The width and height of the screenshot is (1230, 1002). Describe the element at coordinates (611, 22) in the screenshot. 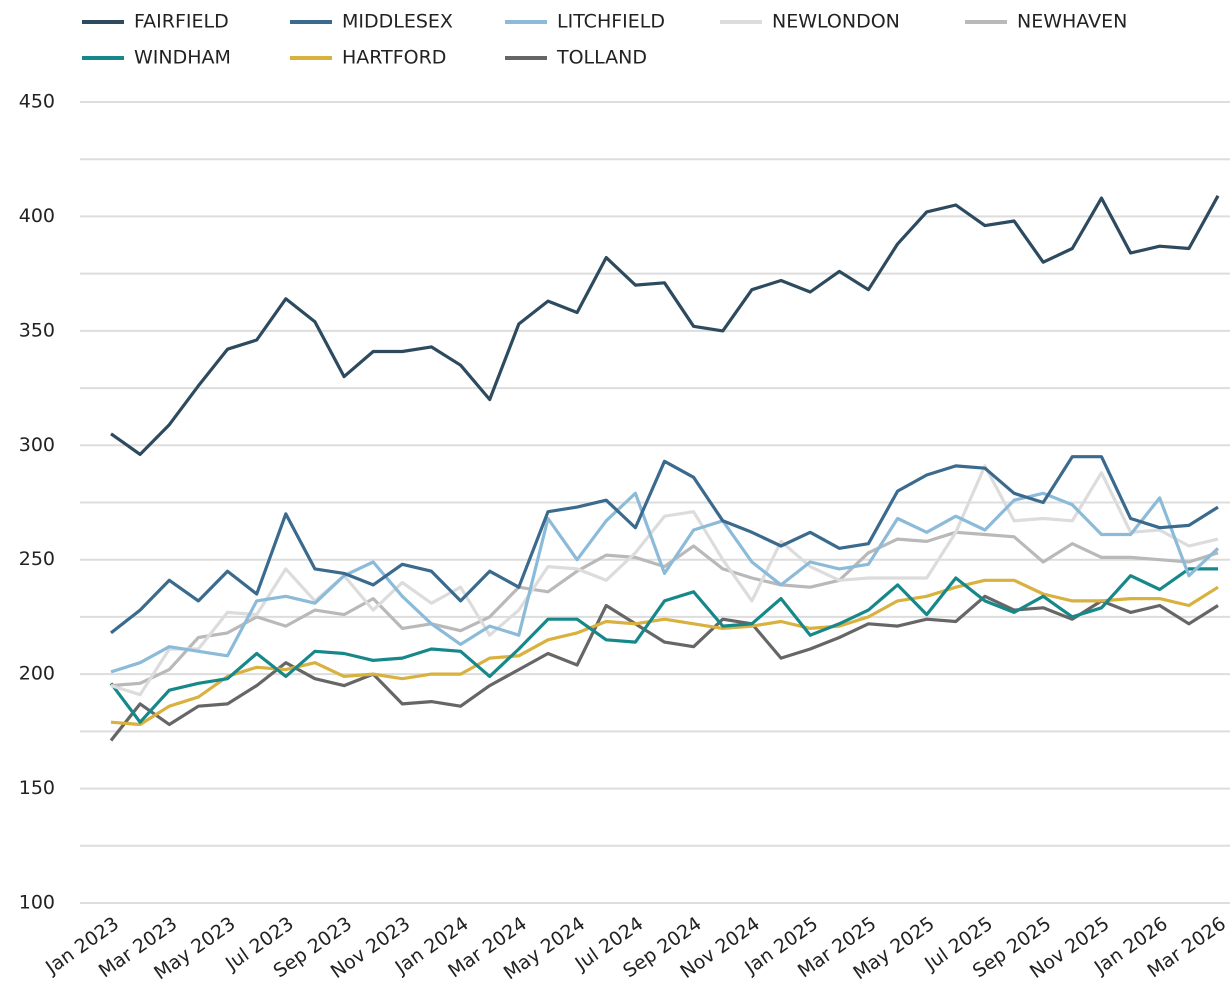

I see `legend-label: LITCHFIELD` at that location.